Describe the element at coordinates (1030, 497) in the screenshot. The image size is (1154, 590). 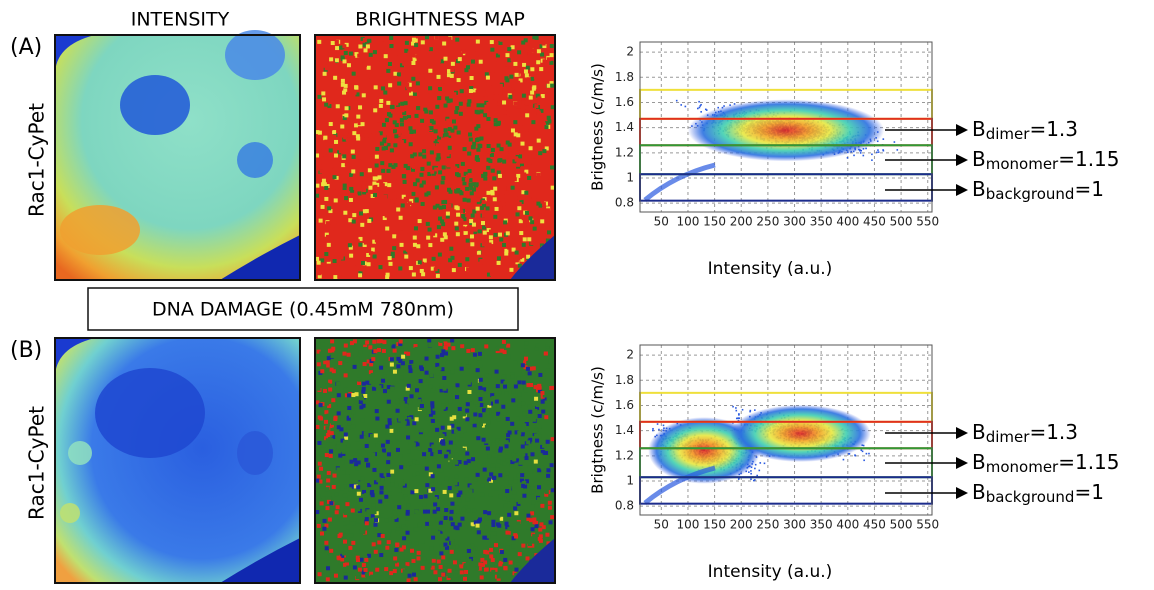
I see `annotation-subscript: background` at that location.